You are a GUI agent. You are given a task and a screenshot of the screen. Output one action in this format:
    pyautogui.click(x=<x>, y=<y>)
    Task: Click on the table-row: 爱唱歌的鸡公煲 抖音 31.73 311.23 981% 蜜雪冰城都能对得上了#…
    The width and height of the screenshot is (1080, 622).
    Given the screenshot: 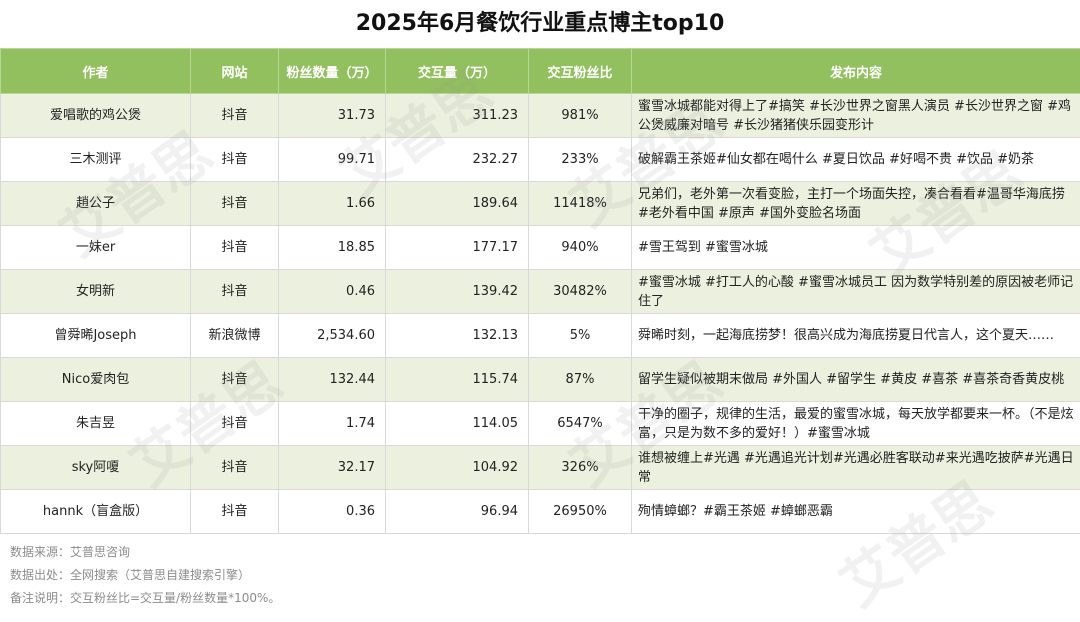 What is the action you would take?
    pyautogui.click(x=540, y=116)
    